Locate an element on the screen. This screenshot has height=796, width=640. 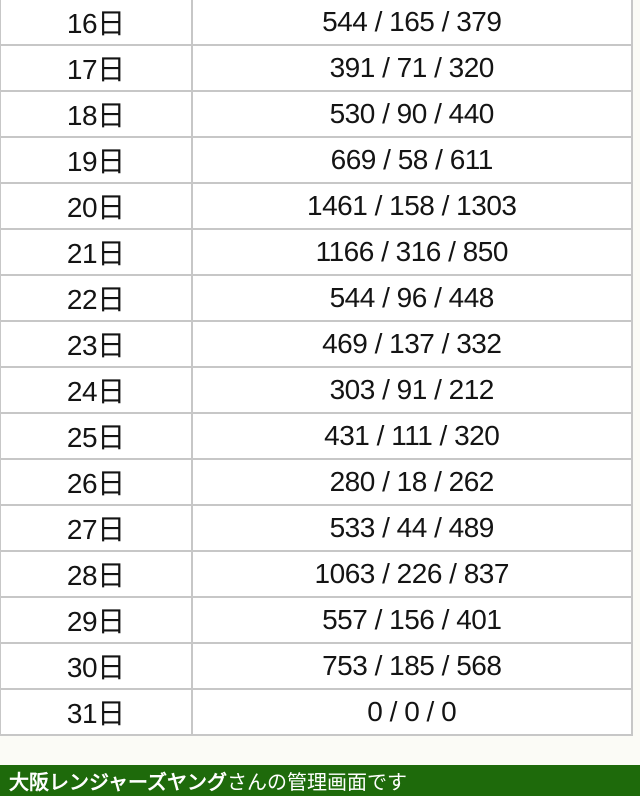
table-row: 23日 469 / 137 / 332 is located at coordinates (316, 344).